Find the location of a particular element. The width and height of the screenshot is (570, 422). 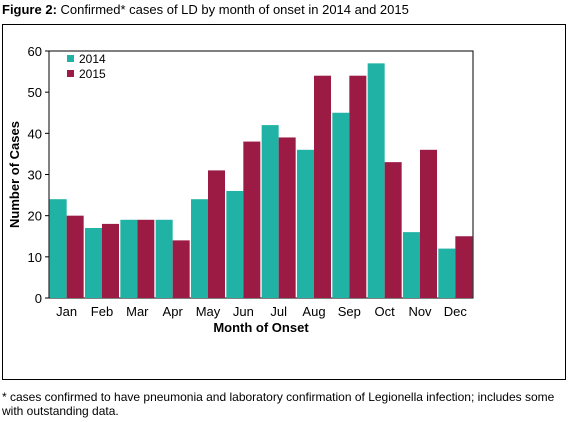

x-axis-label: Month of Onset is located at coordinates (261, 327).